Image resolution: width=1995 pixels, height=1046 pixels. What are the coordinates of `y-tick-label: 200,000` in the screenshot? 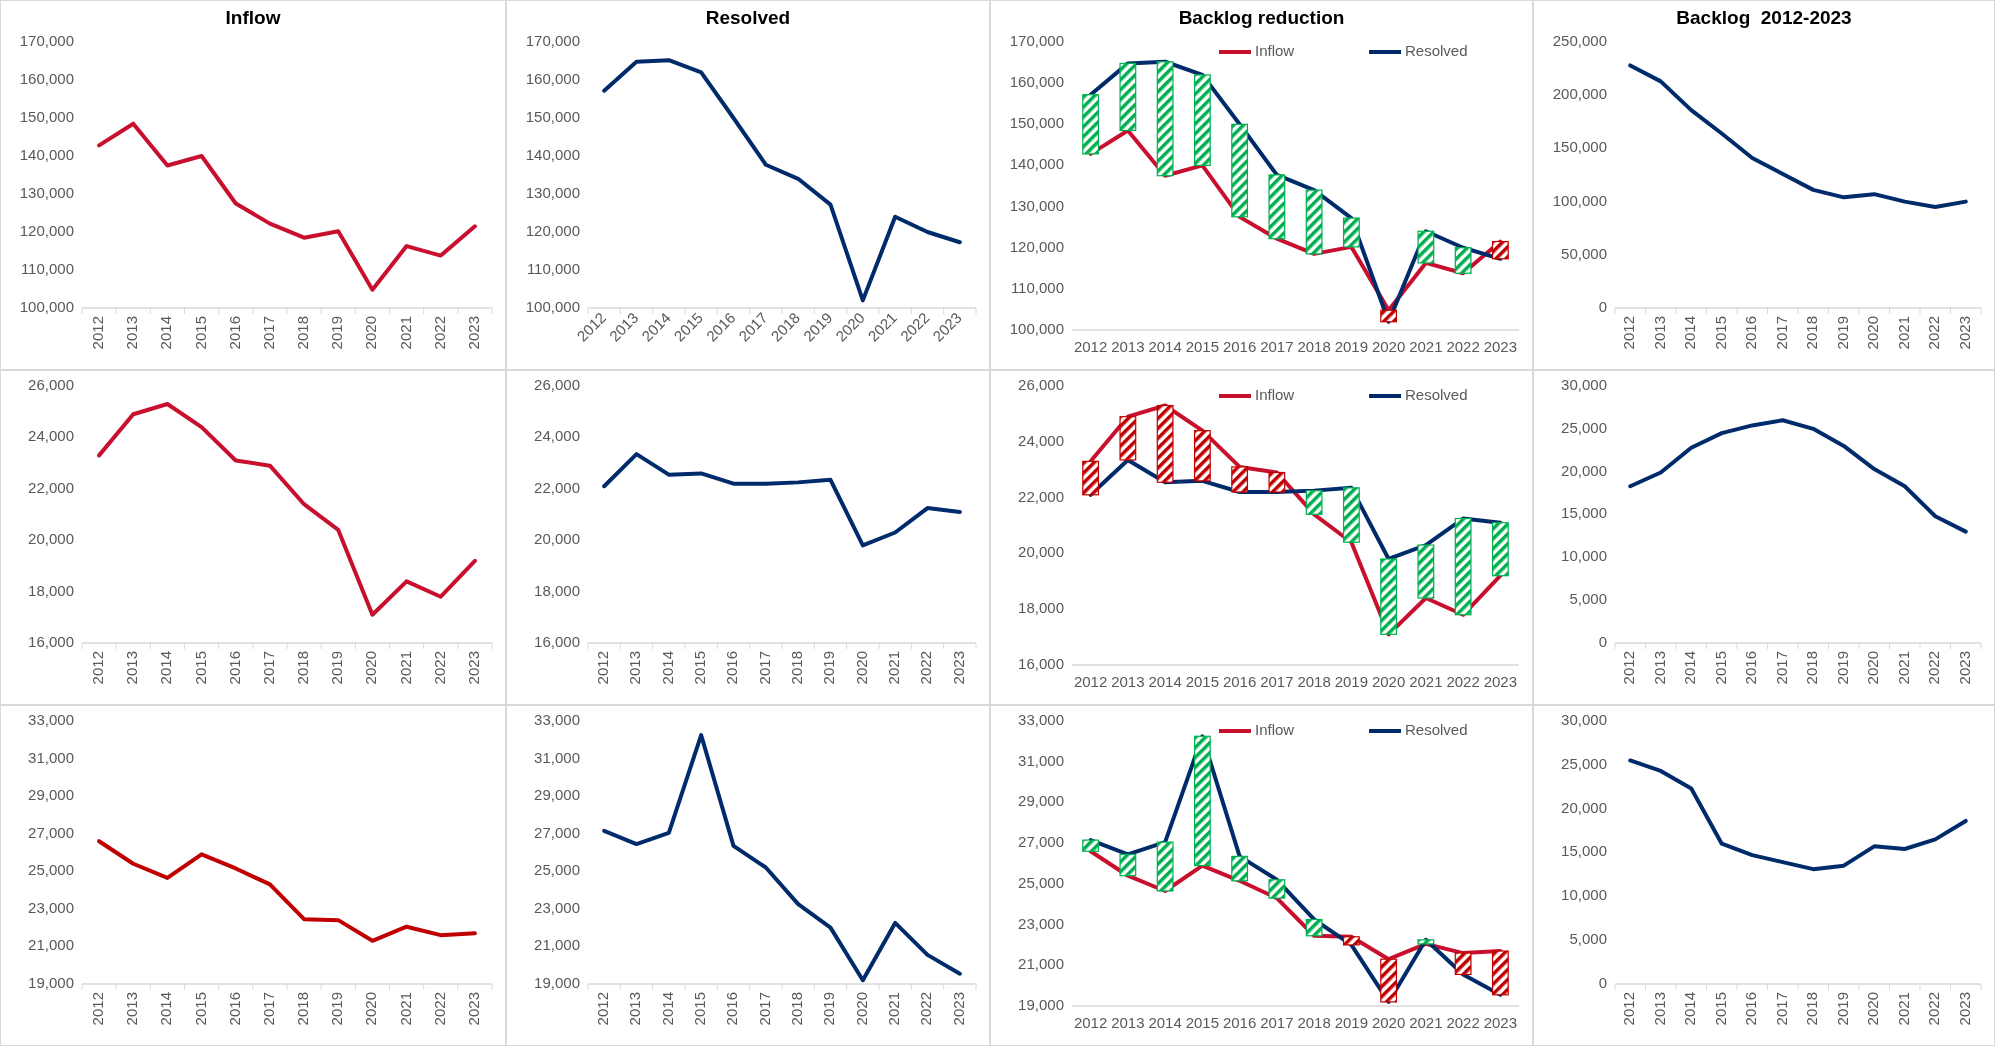 It's located at (1579, 94).